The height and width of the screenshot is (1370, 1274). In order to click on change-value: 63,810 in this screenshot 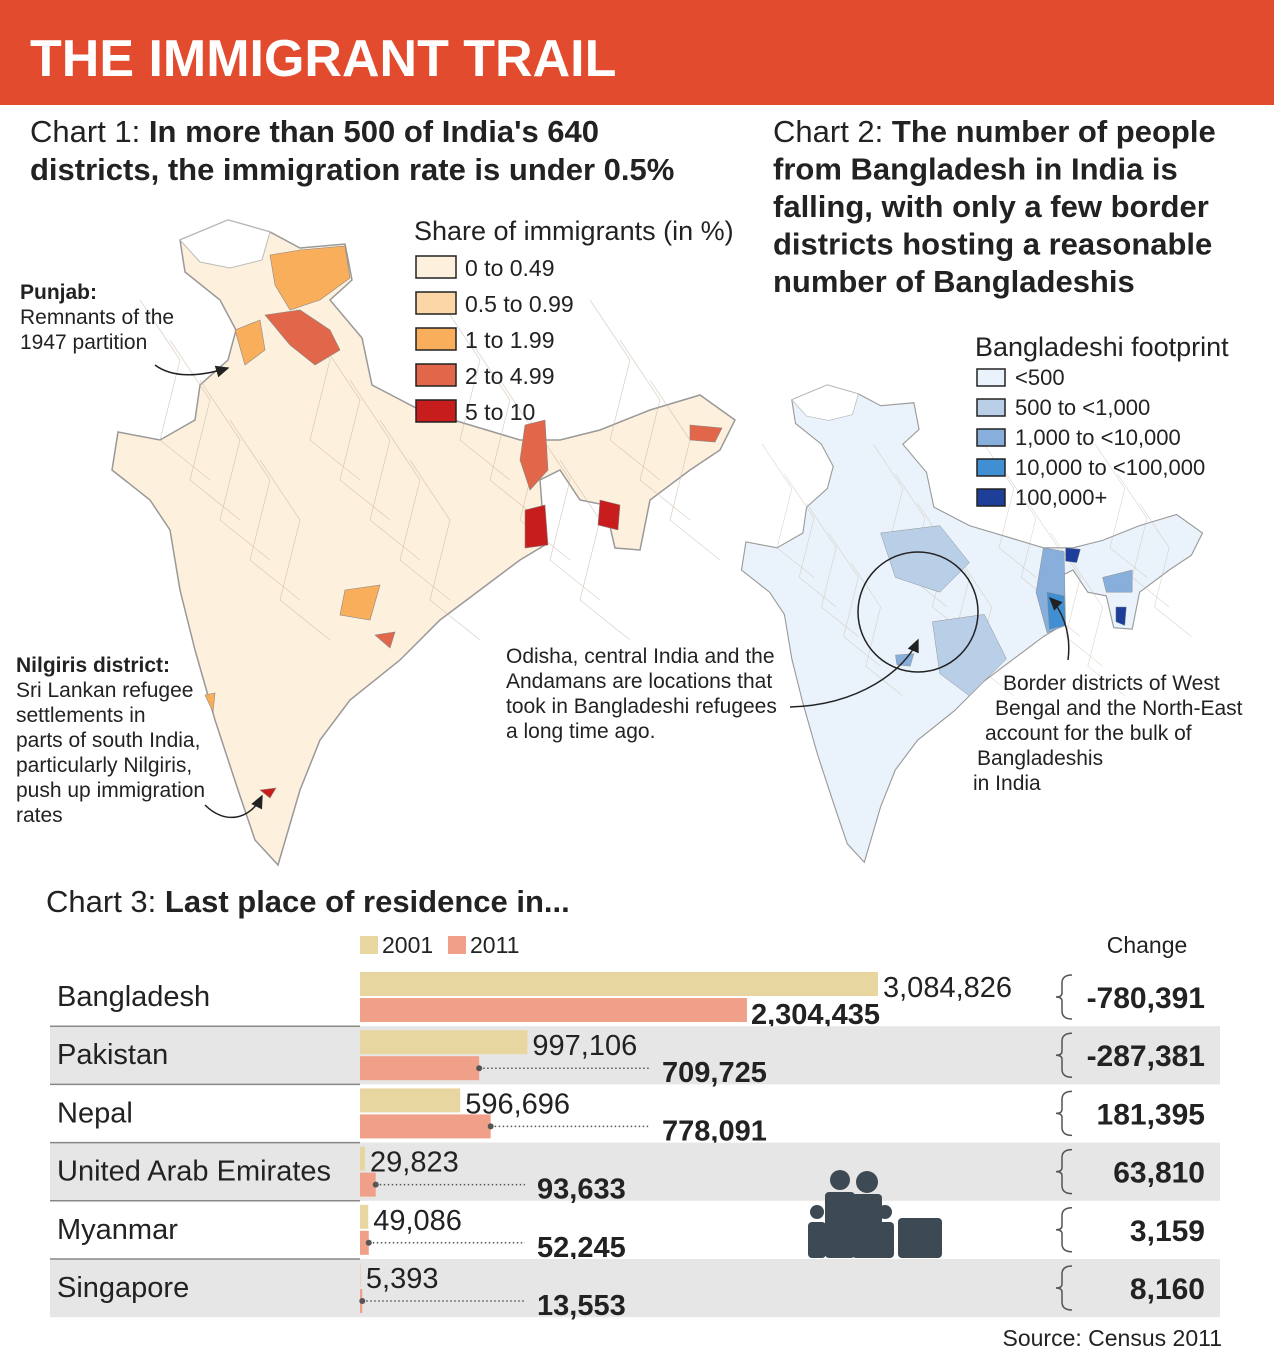, I will do `click(1159, 1173)`.